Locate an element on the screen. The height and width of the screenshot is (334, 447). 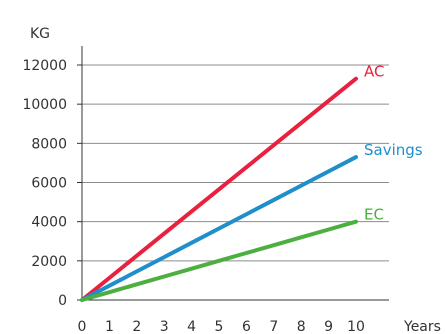
x-tick-label: 8 is located at coordinates (301, 326).